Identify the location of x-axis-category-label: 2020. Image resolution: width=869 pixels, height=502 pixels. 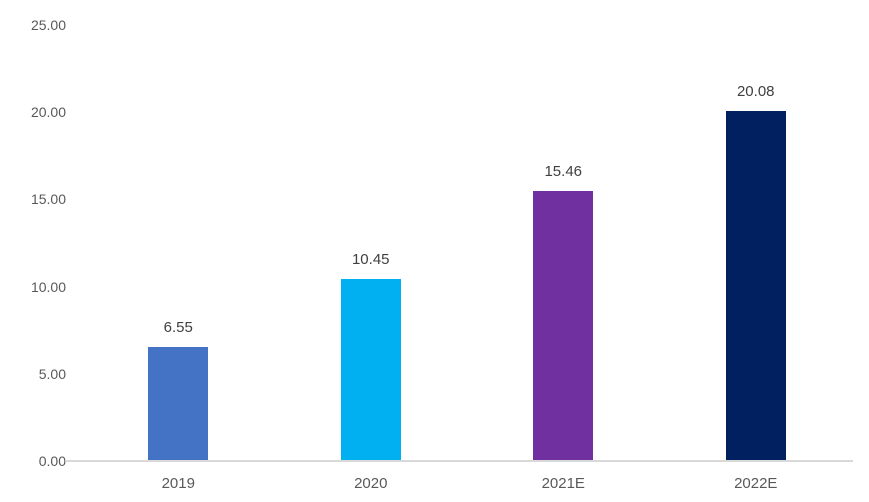
(371, 483).